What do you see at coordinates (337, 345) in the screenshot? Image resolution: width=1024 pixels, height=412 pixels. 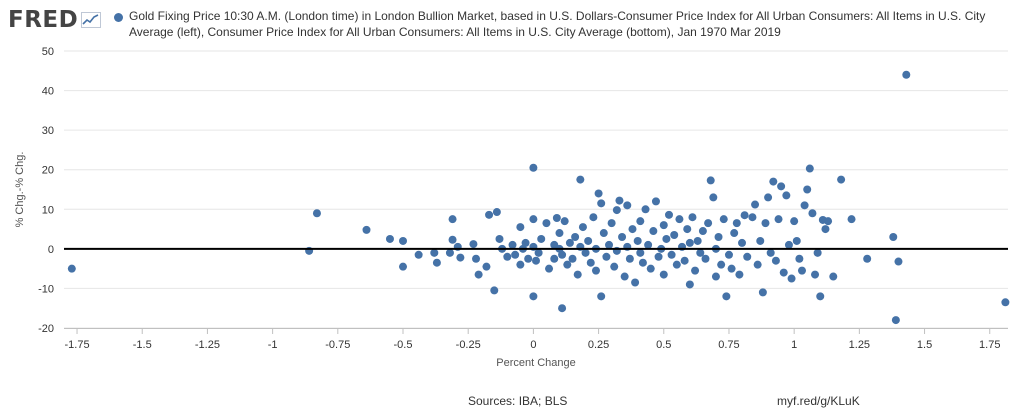 I see `x-tick-label: -0.75` at bounding box center [337, 345].